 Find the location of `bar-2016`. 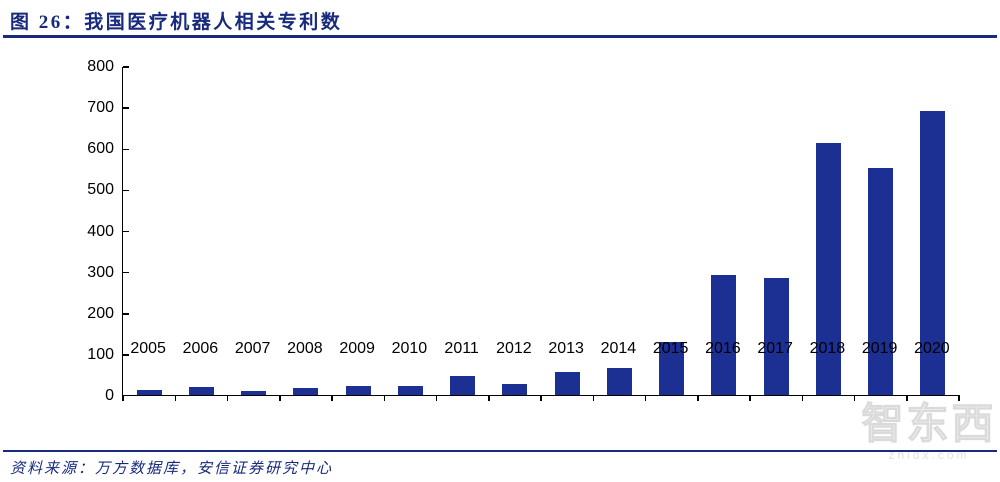

bar-2016 is located at coordinates (724, 334).